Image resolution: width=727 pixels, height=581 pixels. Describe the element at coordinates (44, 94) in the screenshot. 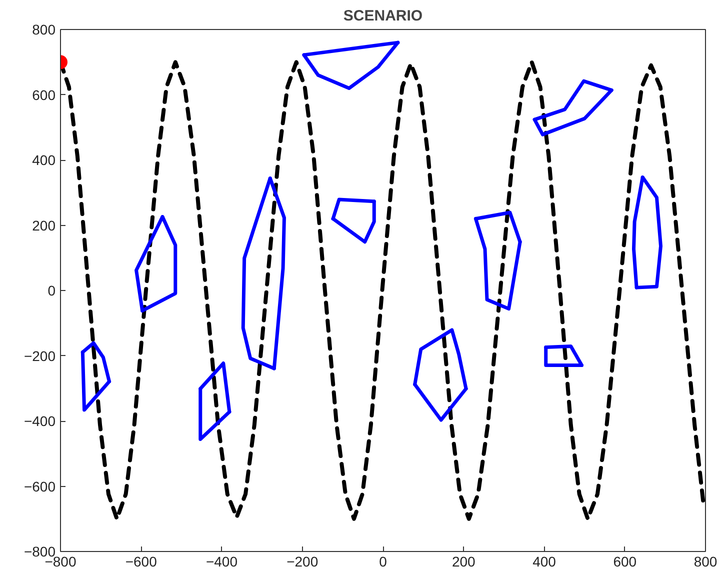

I see `y-tick-label: 600` at that location.